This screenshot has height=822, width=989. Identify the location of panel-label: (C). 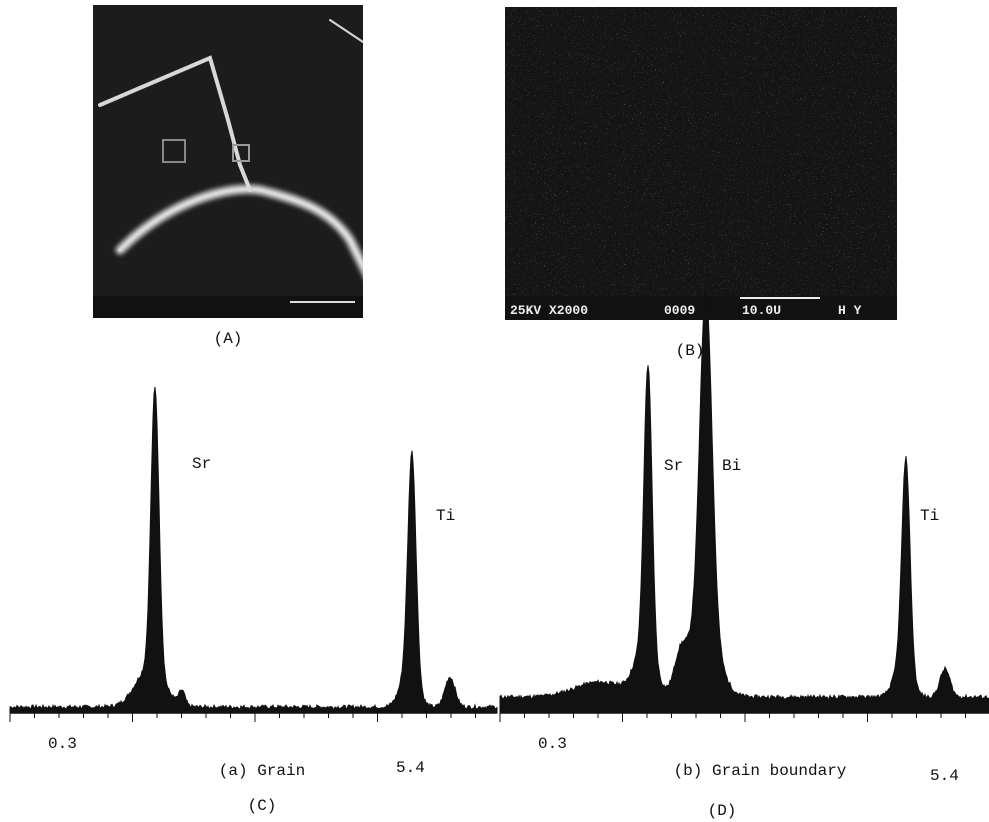
(262, 806).